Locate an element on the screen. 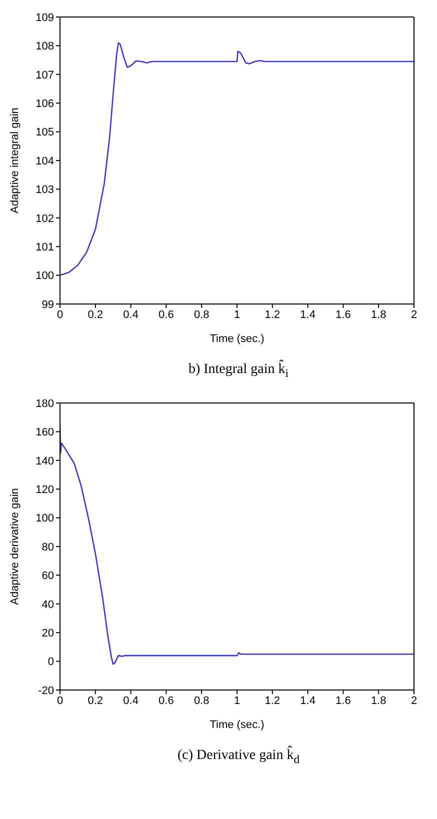 This screenshot has height=819, width=437. y-tick-label: 108 is located at coordinates (45, 46).